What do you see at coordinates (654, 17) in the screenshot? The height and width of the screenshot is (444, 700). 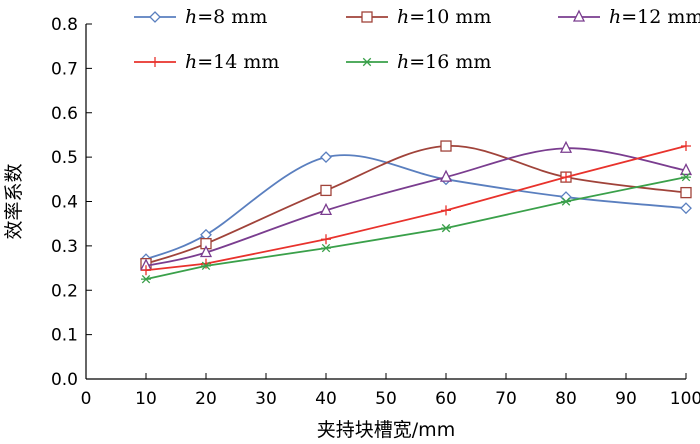 I see `legend-label: h=12 mm` at bounding box center [654, 17].